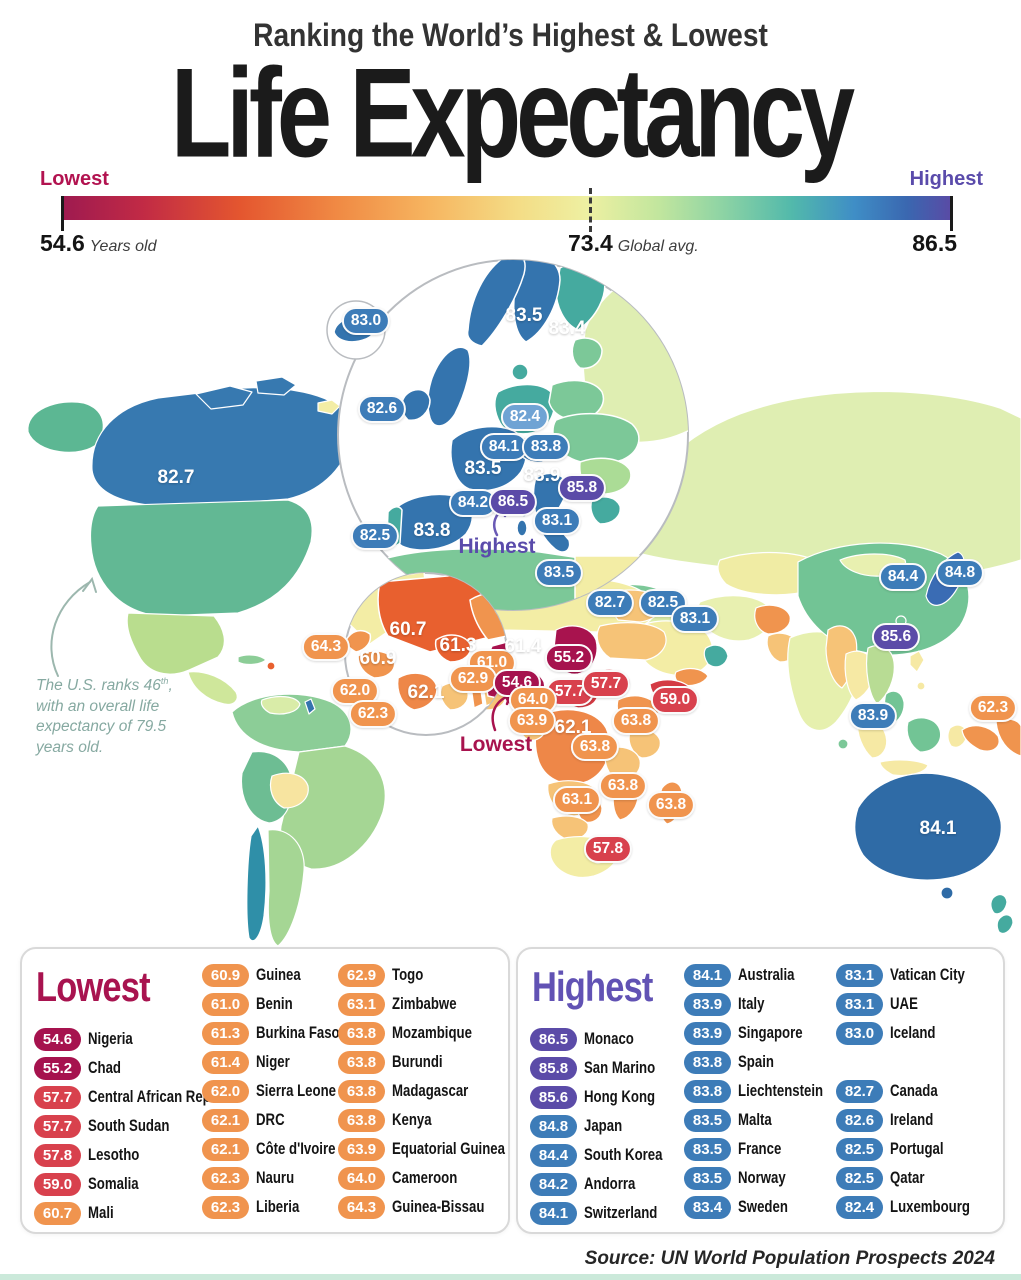 Image resolution: width=1021 pixels, height=1280 pixels. What do you see at coordinates (329, 407) in the screenshot?
I see `country-greenland-sliver` at bounding box center [329, 407].